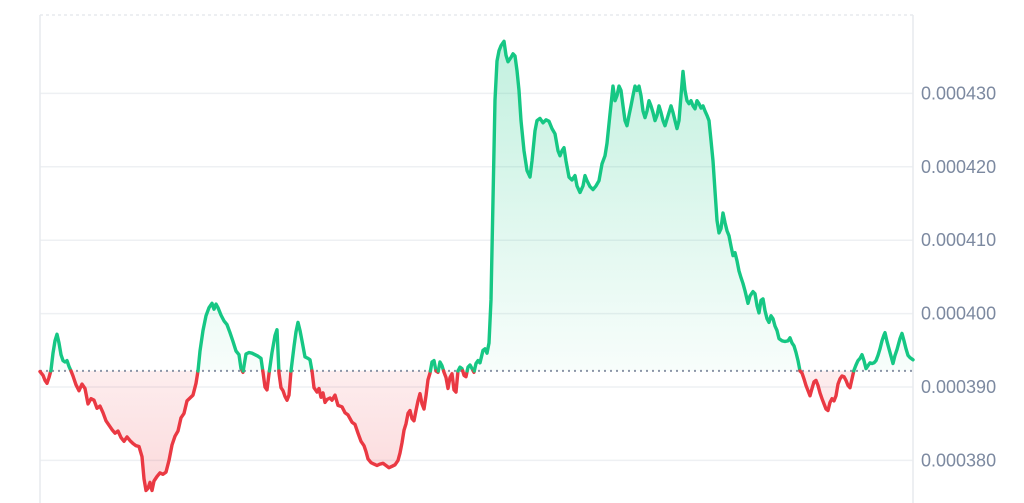 The height and width of the screenshot is (503, 1024). What do you see at coordinates (958, 240) in the screenshot?
I see `y-axis-label: 0.000410` at bounding box center [958, 240].